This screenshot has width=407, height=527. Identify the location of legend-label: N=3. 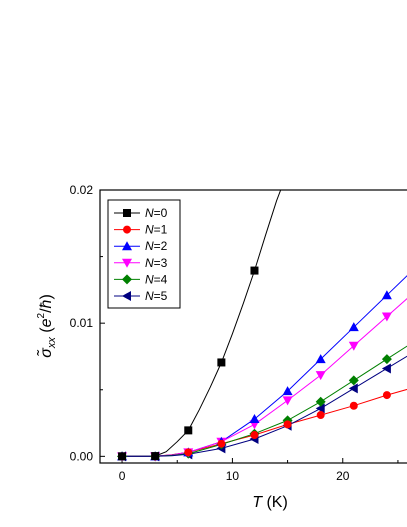
(156, 263).